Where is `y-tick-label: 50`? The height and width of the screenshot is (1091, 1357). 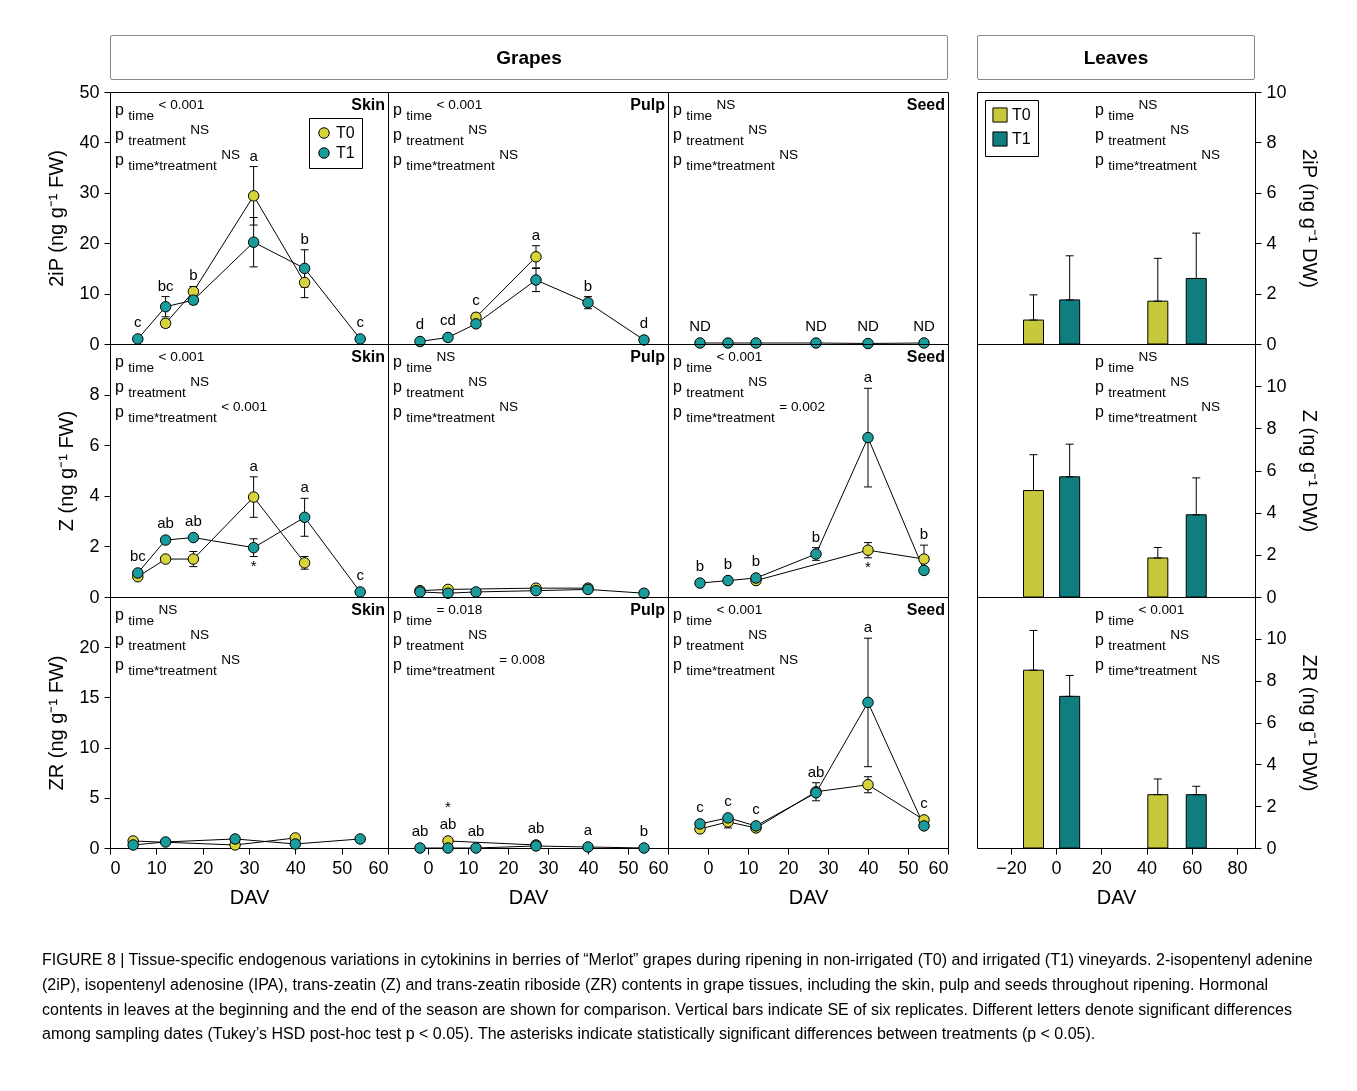 y-tick-label: 50 is located at coordinates (89, 91).